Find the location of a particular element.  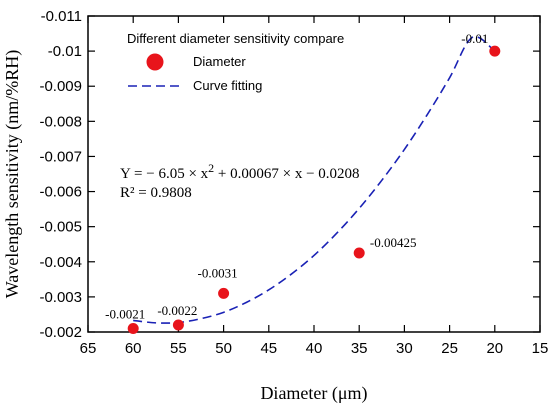

y-tick-label: -0.003 is located at coordinates (60, 297).